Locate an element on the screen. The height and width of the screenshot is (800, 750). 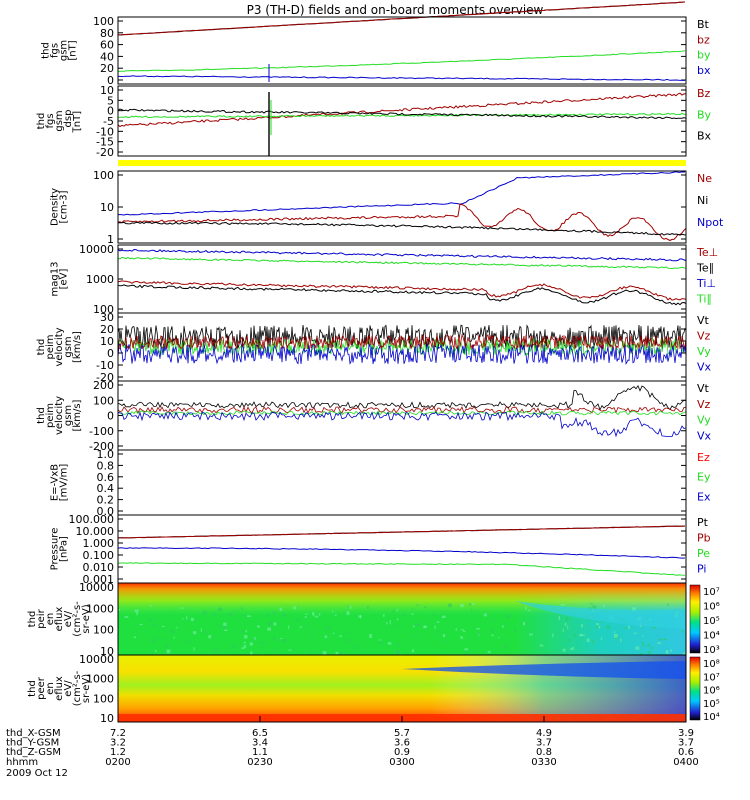
ylabel-line: peer is located at coordinates (41, 688).